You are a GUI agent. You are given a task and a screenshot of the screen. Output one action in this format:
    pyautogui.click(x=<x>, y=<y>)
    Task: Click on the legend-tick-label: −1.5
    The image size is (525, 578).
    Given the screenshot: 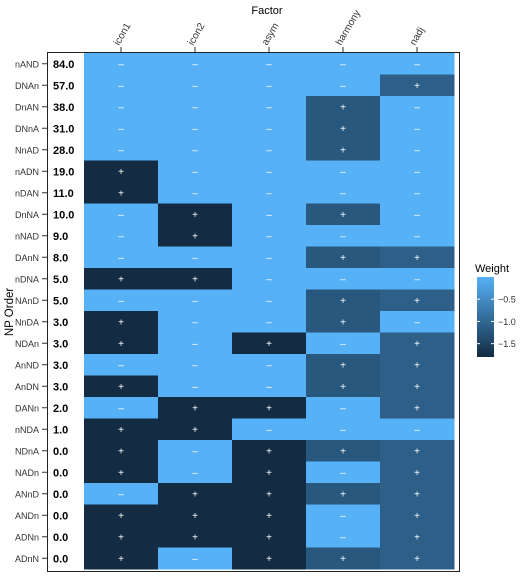 What is the action you would take?
    pyautogui.click(x=507, y=344)
    